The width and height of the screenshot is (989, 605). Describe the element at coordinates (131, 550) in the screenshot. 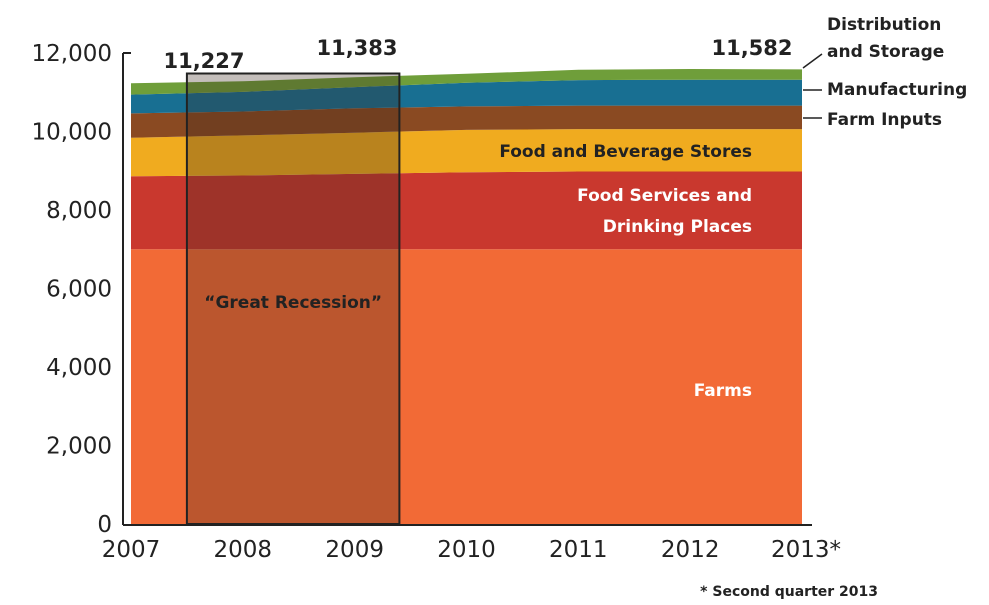

I see `x-tick-label: 2007` at that location.